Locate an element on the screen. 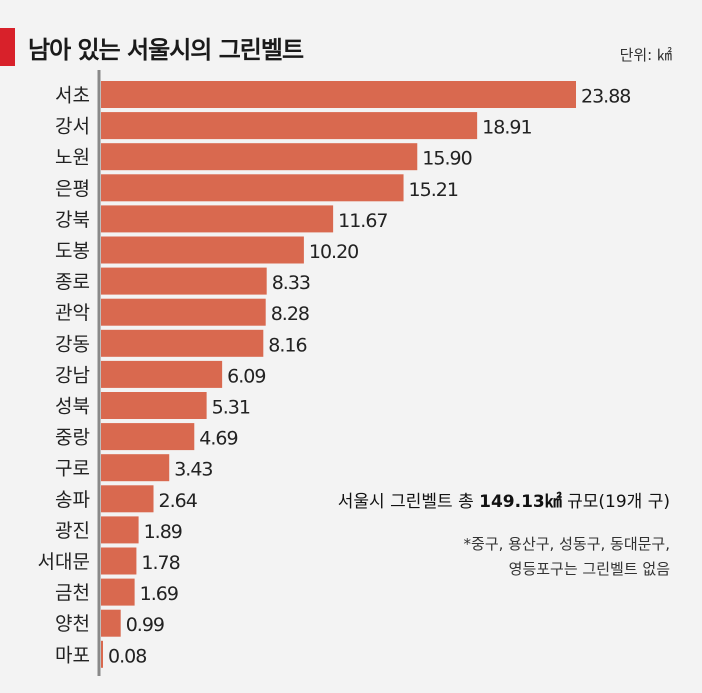 The image size is (702, 693). value-label: 1.69 is located at coordinates (159, 594).